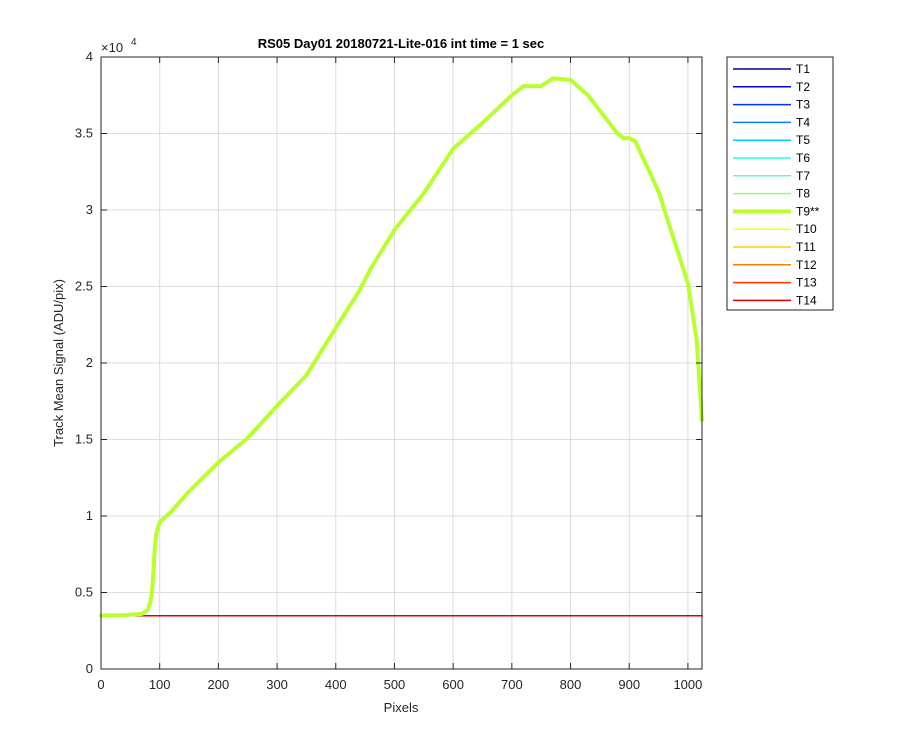  Describe the element at coordinates (803, 140) in the screenshot. I see `legend-label: T5` at that location.